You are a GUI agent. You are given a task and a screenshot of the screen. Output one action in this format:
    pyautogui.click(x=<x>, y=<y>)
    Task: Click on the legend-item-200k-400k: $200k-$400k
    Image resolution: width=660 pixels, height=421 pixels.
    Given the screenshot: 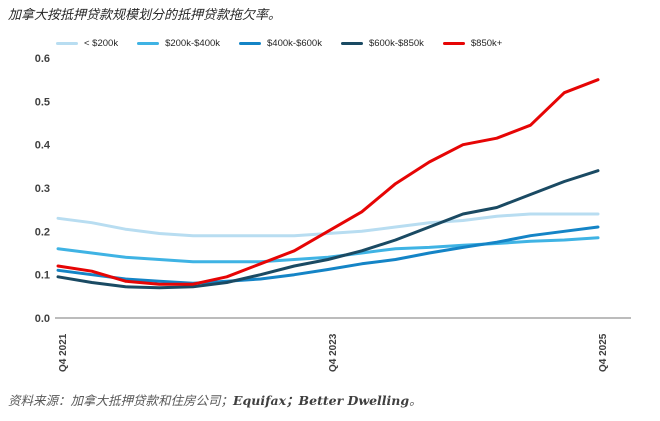 What is the action you would take?
    pyautogui.click(x=178, y=43)
    